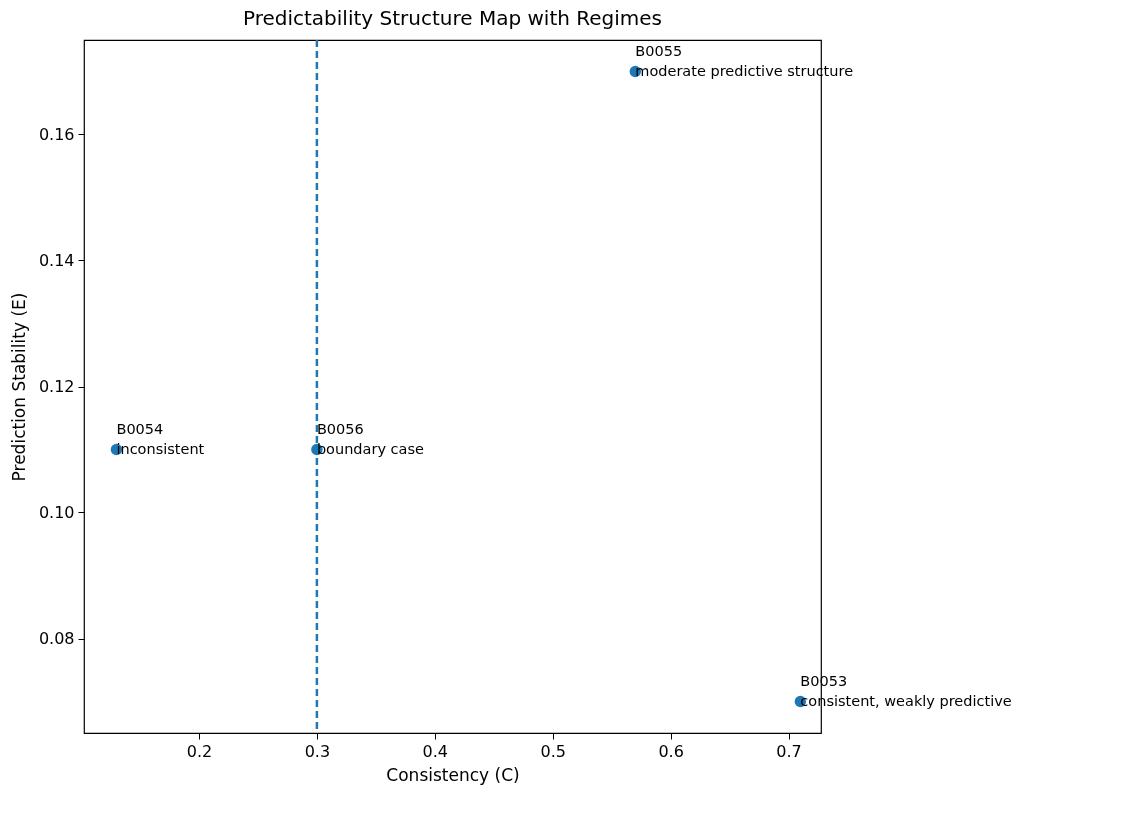 The image size is (1124, 821). Describe the element at coordinates (56, 134) in the screenshot. I see `y-tick-label: 0.16` at that location.